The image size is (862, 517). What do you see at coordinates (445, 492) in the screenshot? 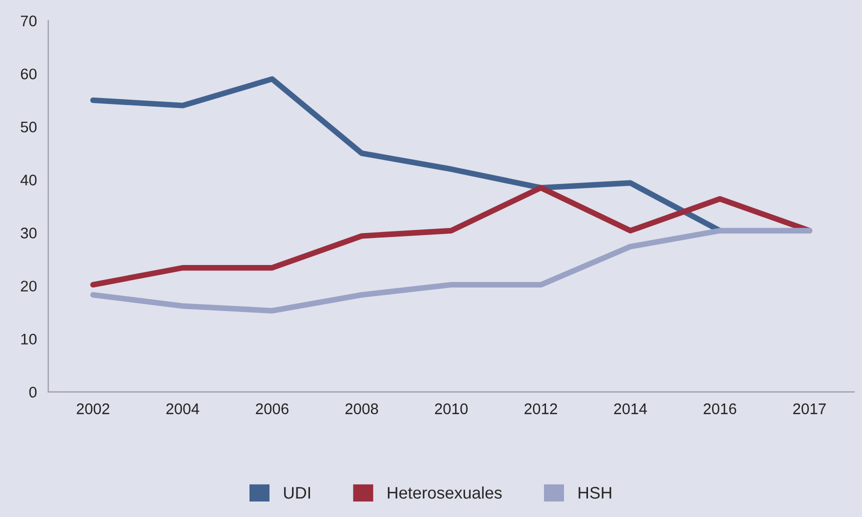
I see `legend-label: Heterosexuales` at bounding box center [445, 492].